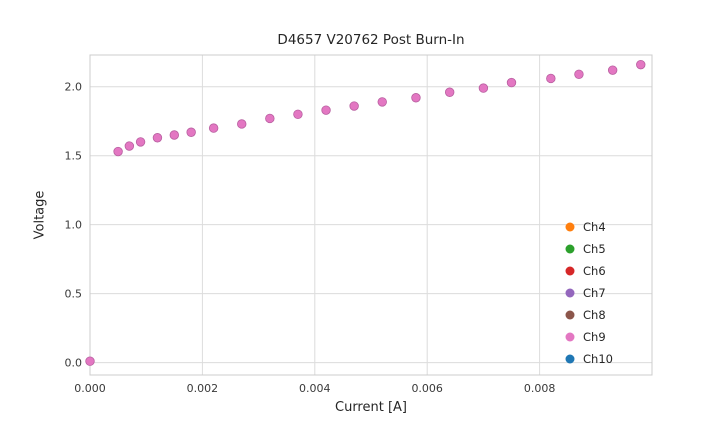 This screenshot has height=432, width=720. What do you see at coordinates (594, 271) in the screenshot?
I see `legend-label: Ch6` at bounding box center [594, 271].